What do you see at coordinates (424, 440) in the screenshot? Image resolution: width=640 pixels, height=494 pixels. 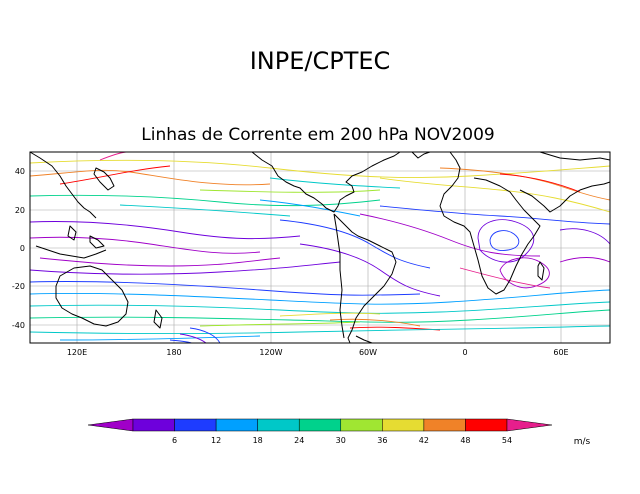 I see `colorbar-label: 42` at bounding box center [424, 440].